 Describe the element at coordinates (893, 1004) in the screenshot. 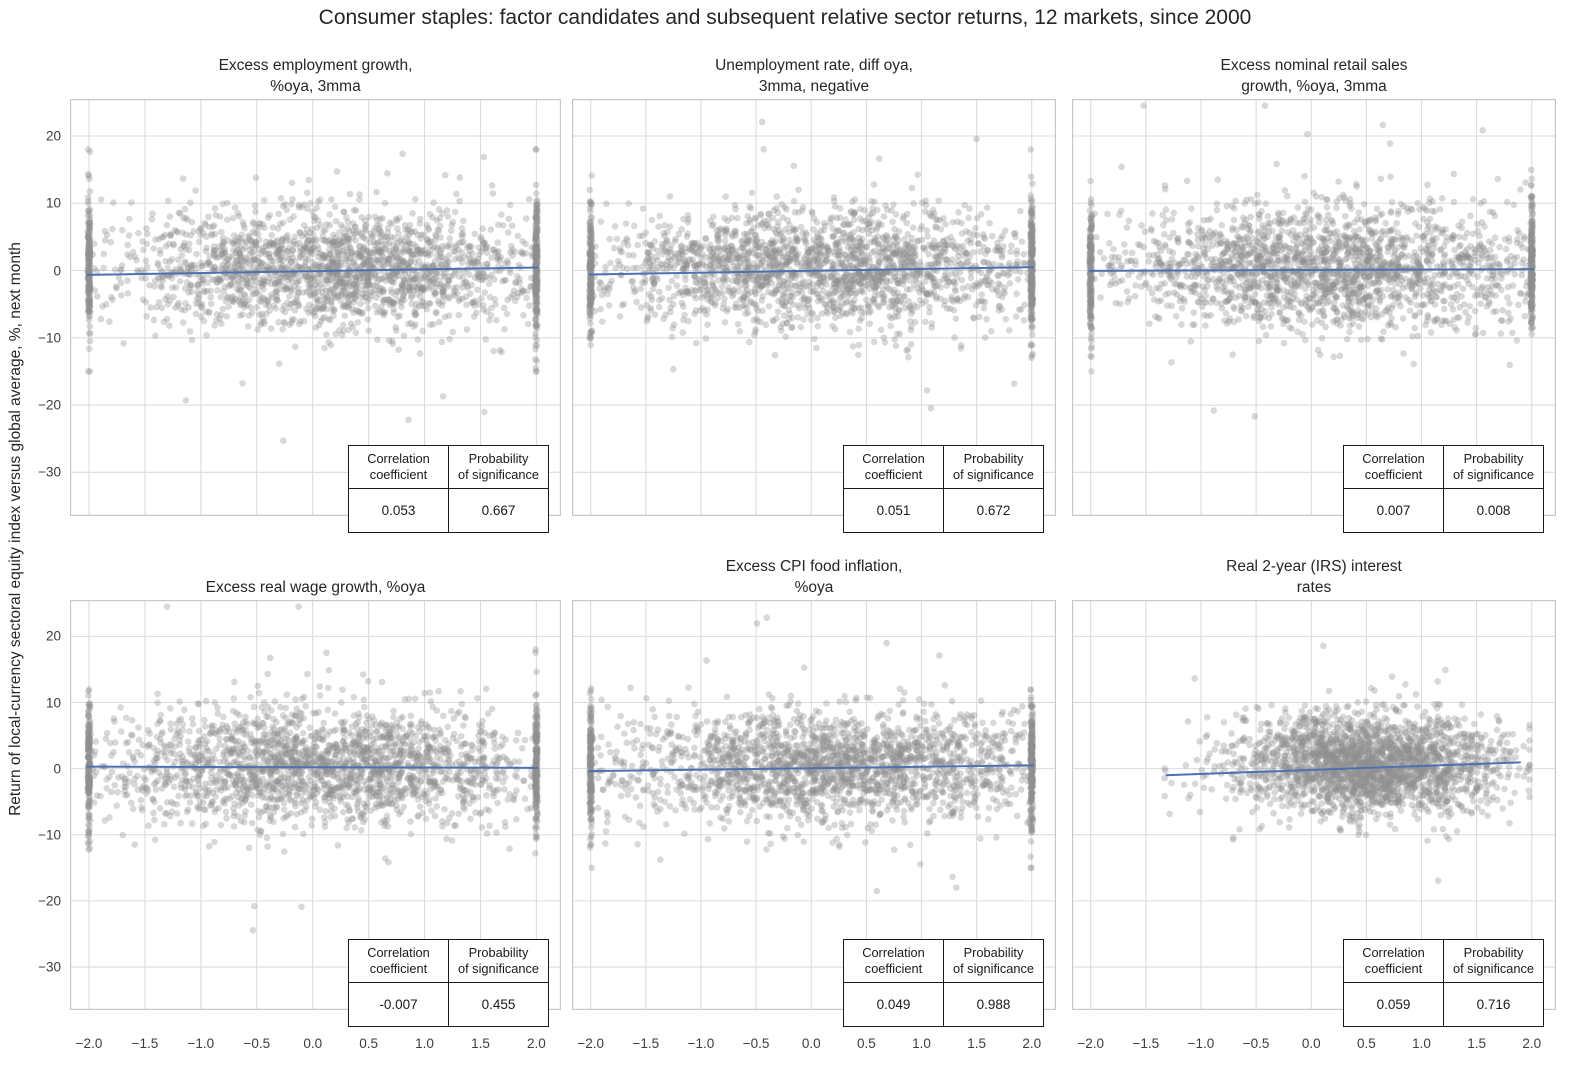

I see `stats-value-correlation: 0.049` at that location.